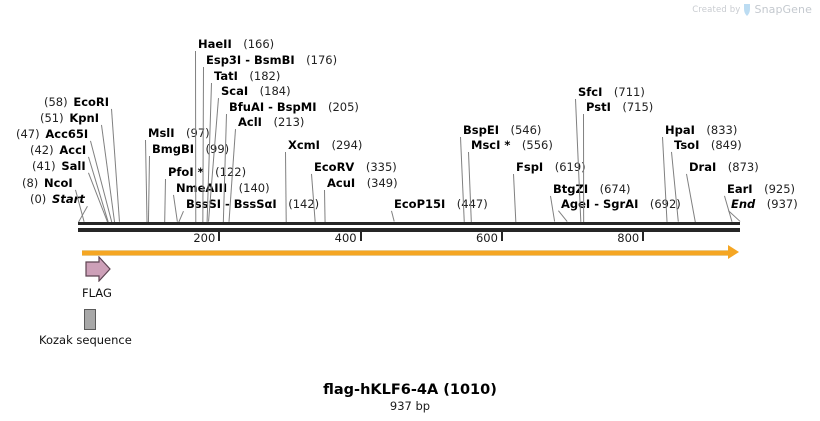 This screenshot has width=820, height=421. What do you see at coordinates (420, 204) in the screenshot?
I see `enzyme-name: EcoP15I` at bounding box center [420, 204].